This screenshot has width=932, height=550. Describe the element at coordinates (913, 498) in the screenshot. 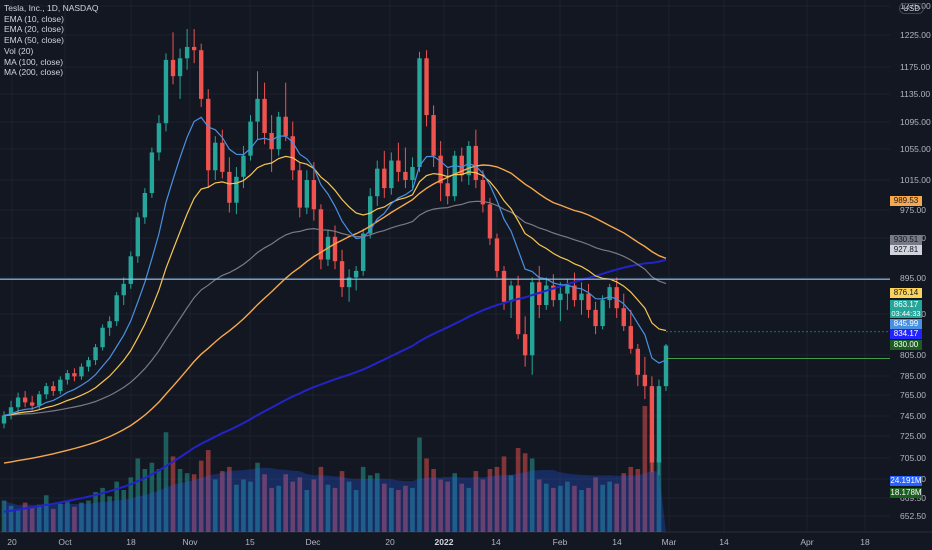

I see `price-tick-label: 669.50` at that location.